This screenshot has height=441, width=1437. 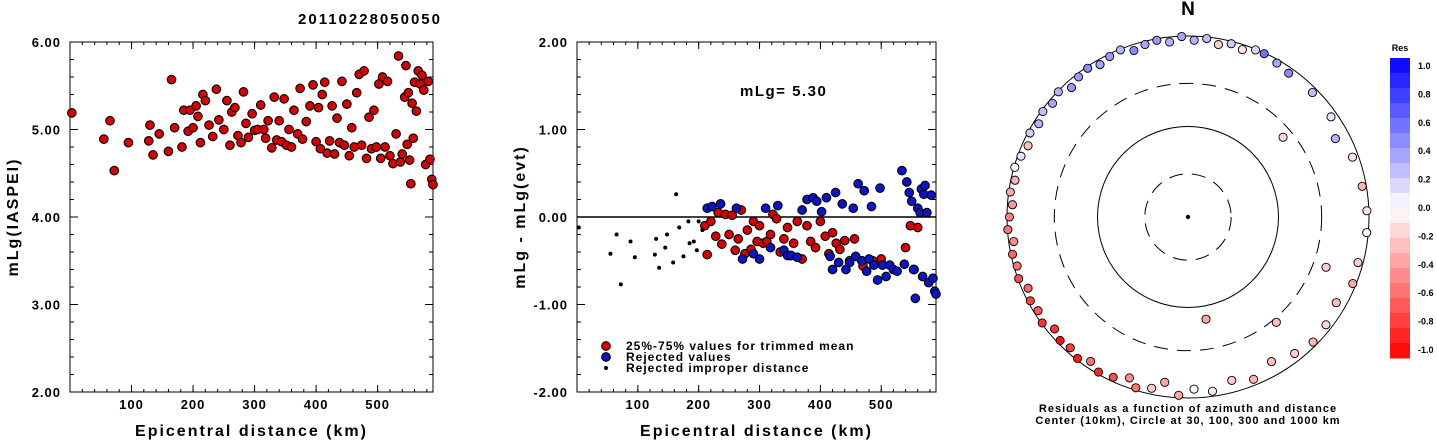 What do you see at coordinates (13, 217) in the screenshot?
I see `y-axis-label: mLg(IASPEI)` at bounding box center [13, 217].